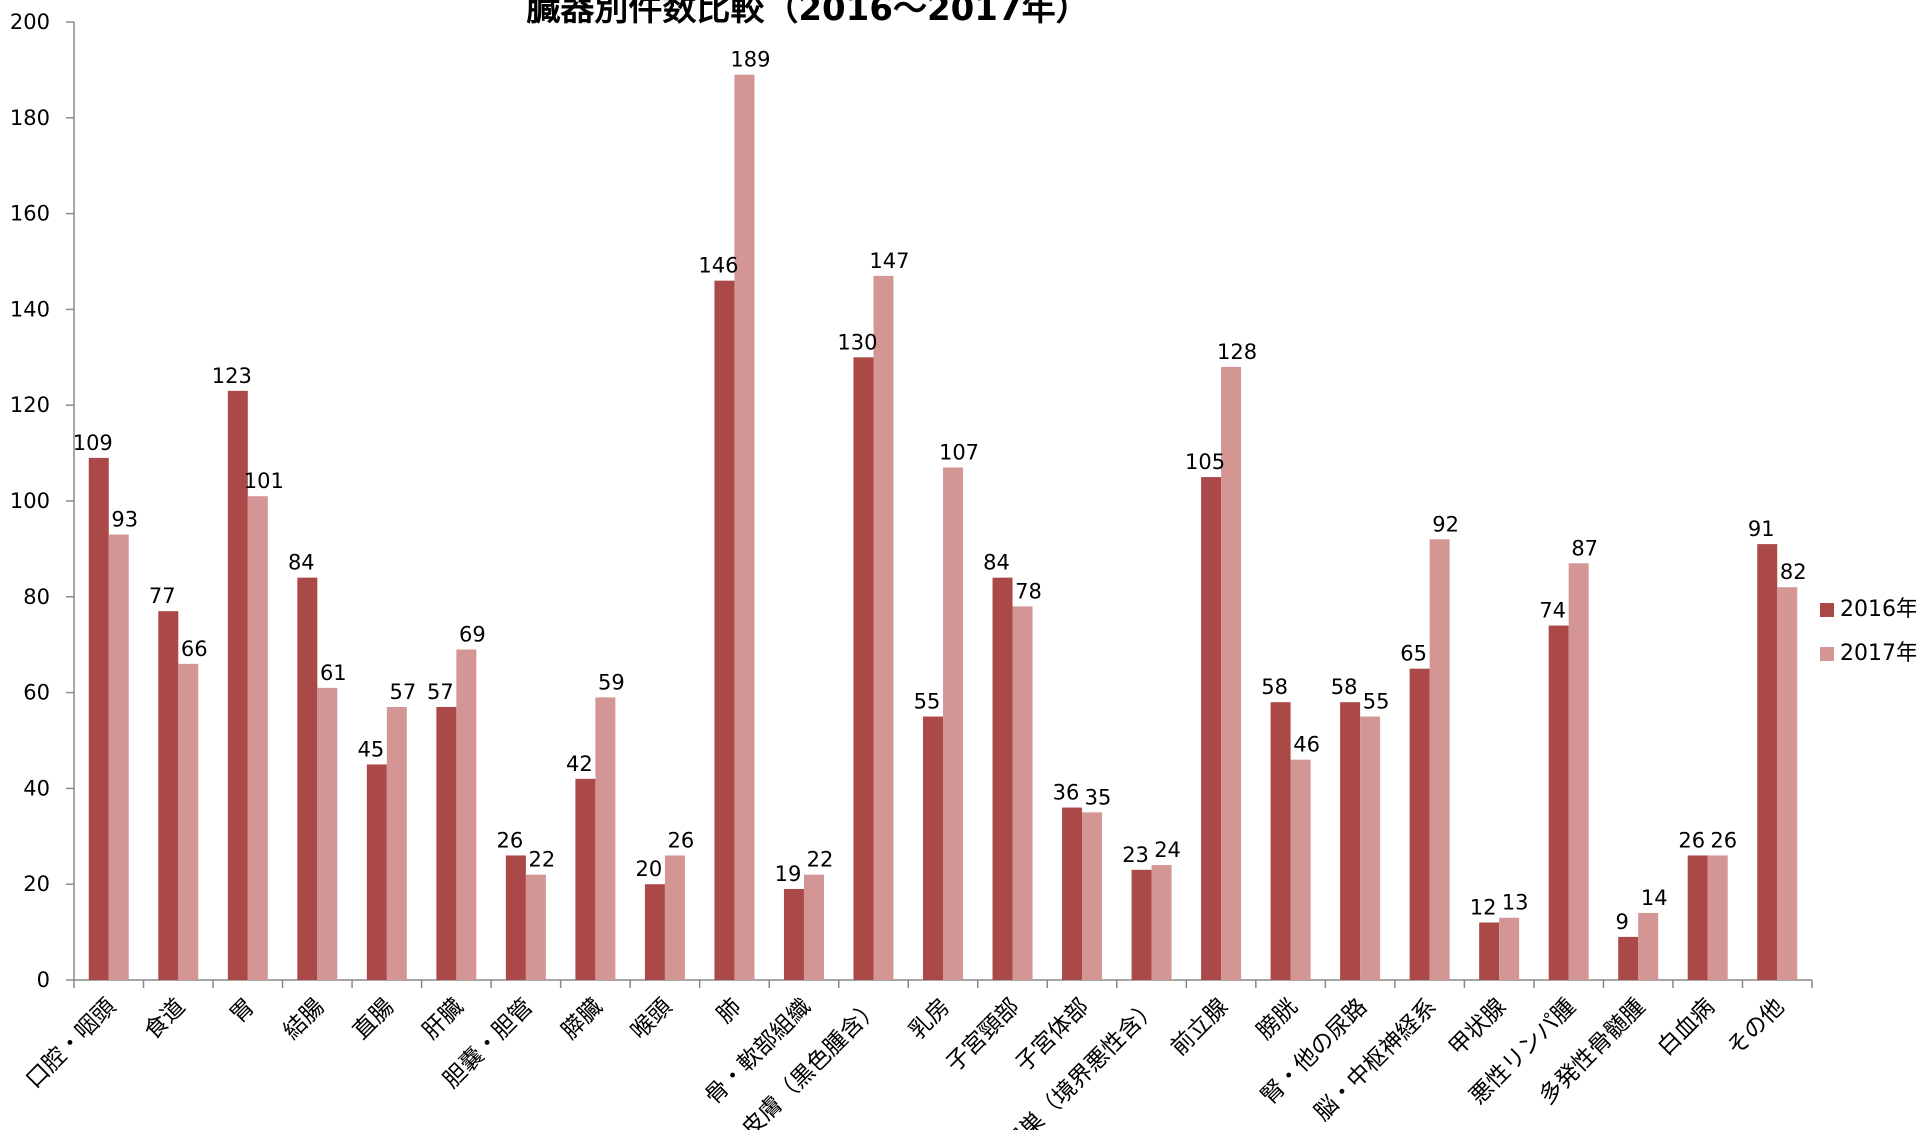 The height and width of the screenshot is (1130, 1916). I want to click on data-label: 105, so click(1205, 462).